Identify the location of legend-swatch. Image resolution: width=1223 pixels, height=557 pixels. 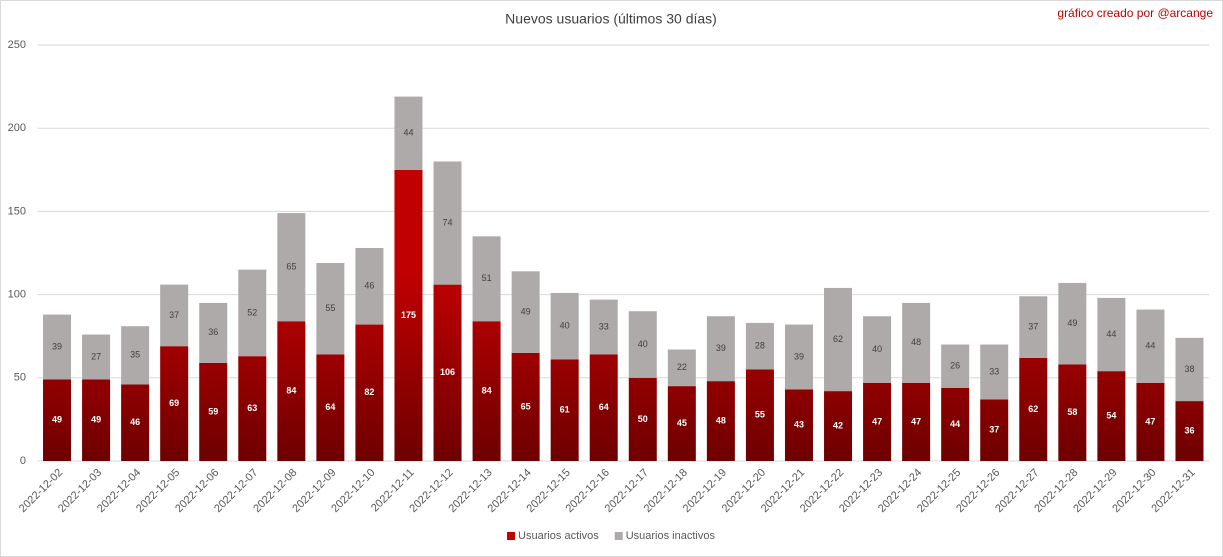
(511, 536).